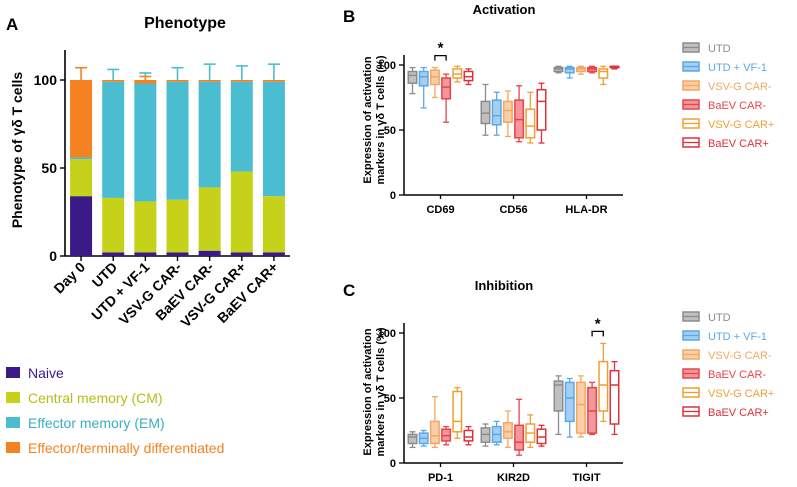 This screenshot has width=797, height=487. Describe the element at coordinates (500, 128) in the screenshot. I see `panel-b-plot: 0 50 100 CD69 CD56 HLA-DR *` at that location.